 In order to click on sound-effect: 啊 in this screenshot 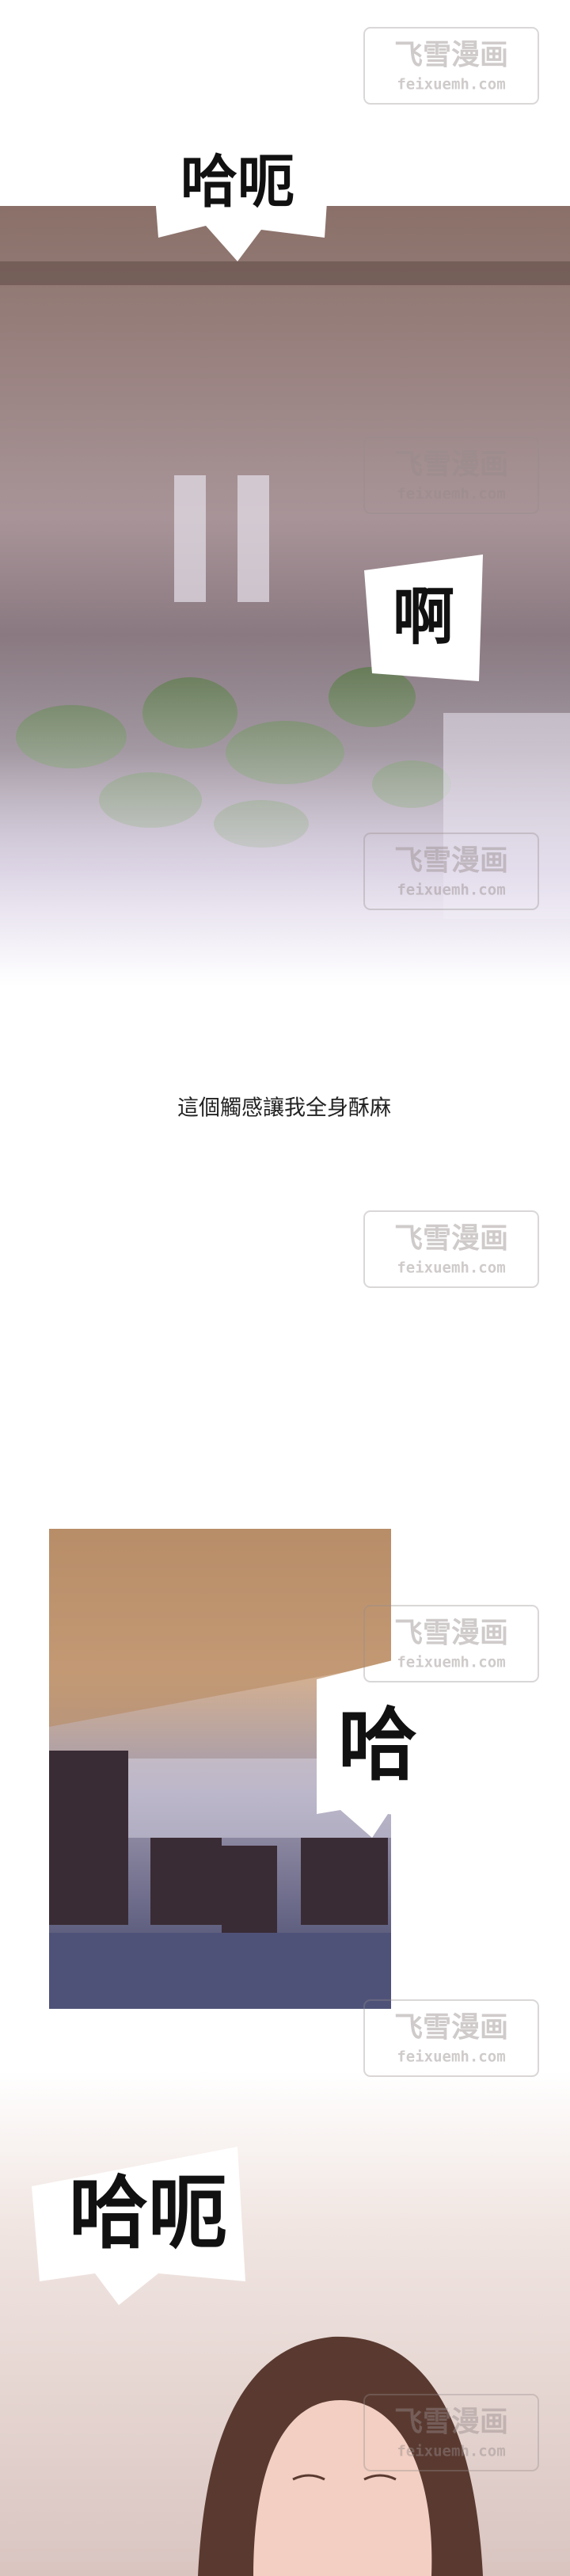, I will do `click(423, 617)`.